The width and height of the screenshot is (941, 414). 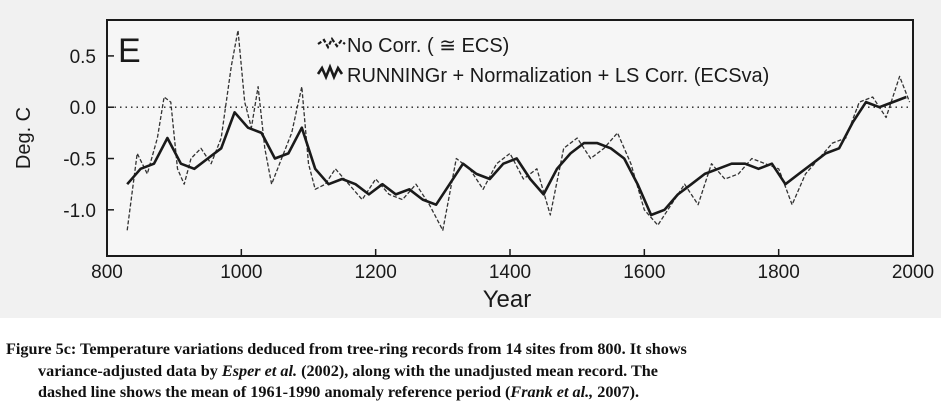 What do you see at coordinates (779, 272) in the screenshot?
I see `x-tick-label: 1800` at bounding box center [779, 272].